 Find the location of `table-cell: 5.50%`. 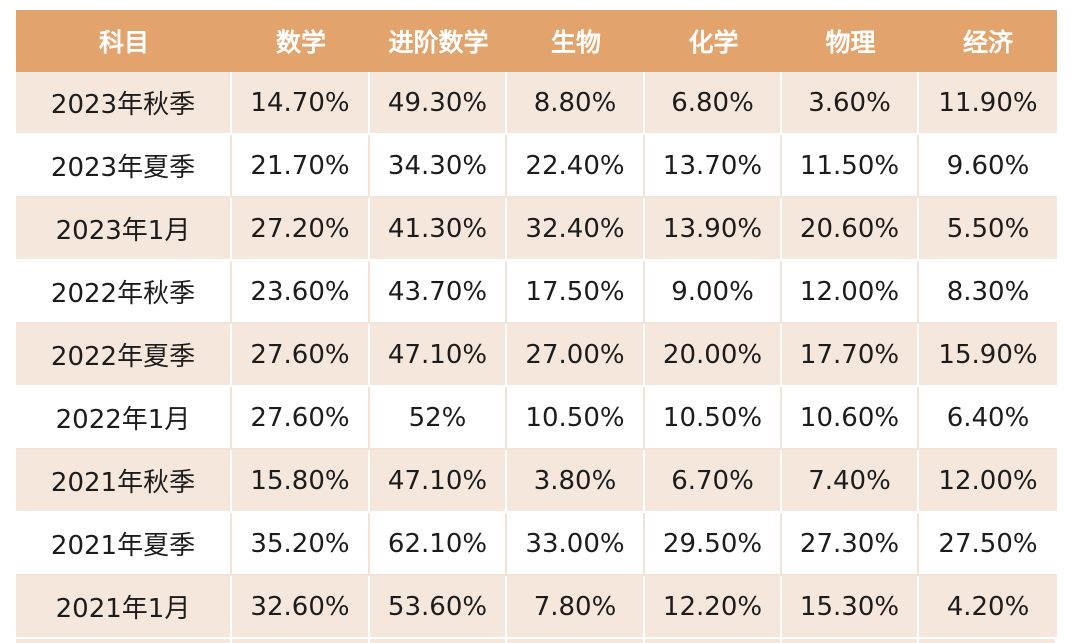

table-cell: 5.50% is located at coordinates (988, 229).